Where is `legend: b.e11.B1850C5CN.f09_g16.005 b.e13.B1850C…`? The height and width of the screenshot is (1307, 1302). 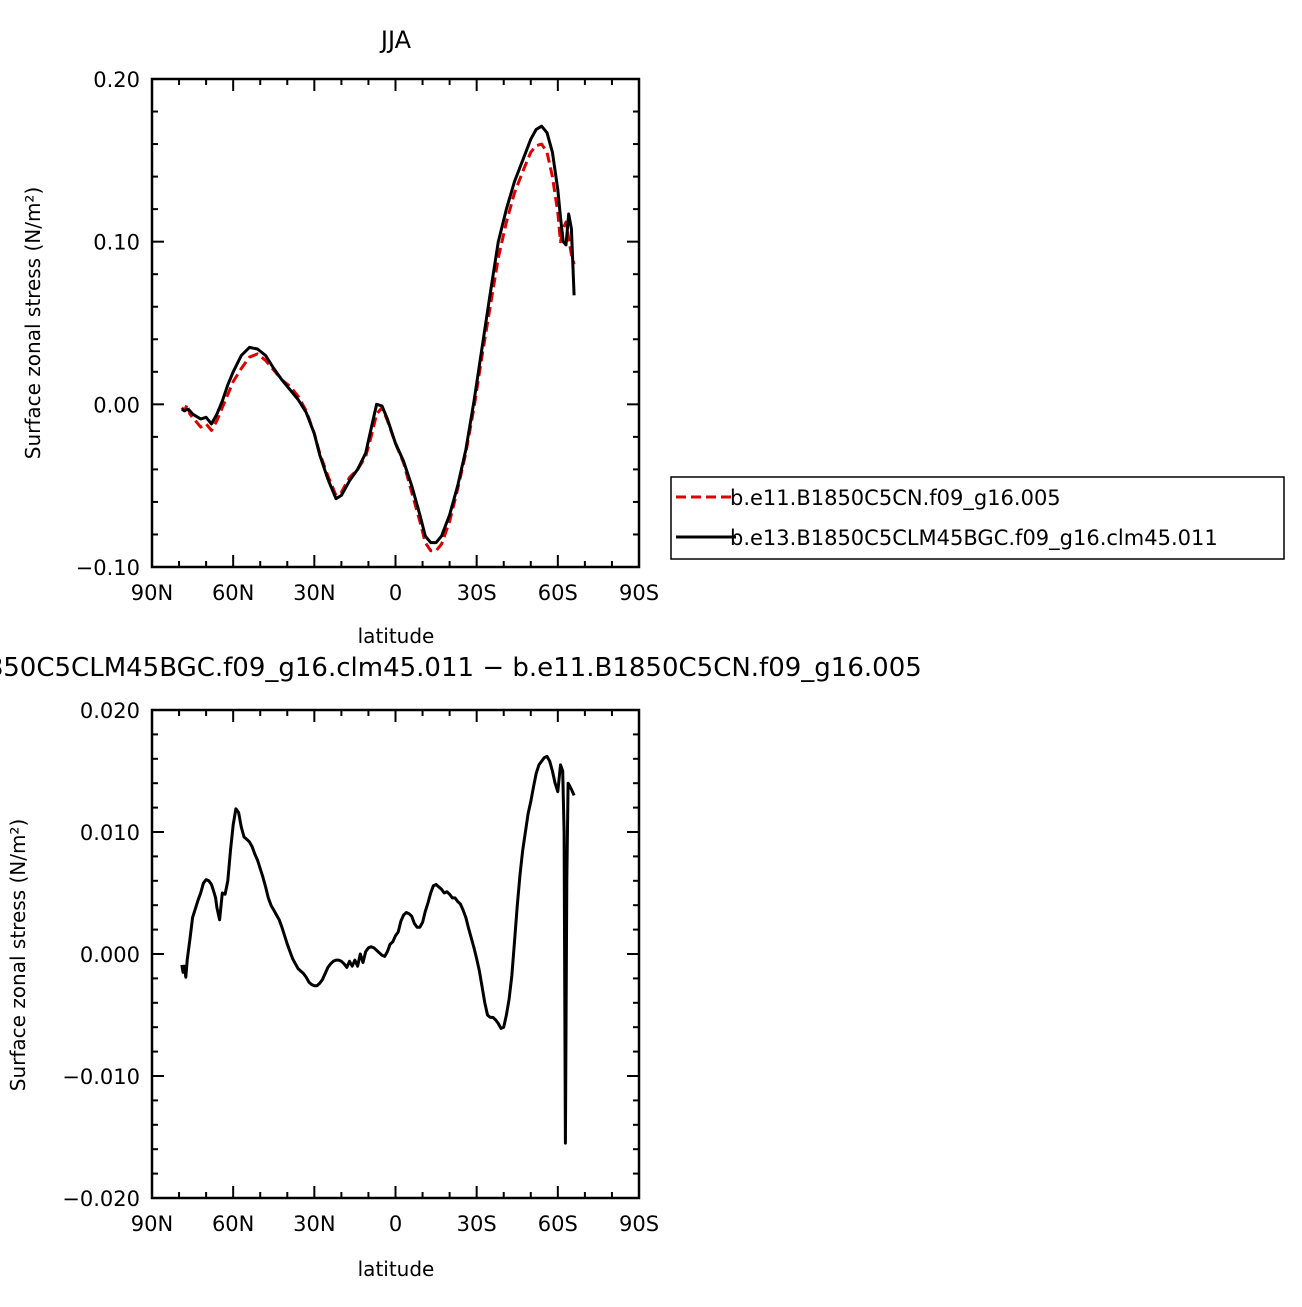
legend: b.e11.B1850C5CN.f09_g16.005 b.e13.B1850C… is located at coordinates (977, 518).